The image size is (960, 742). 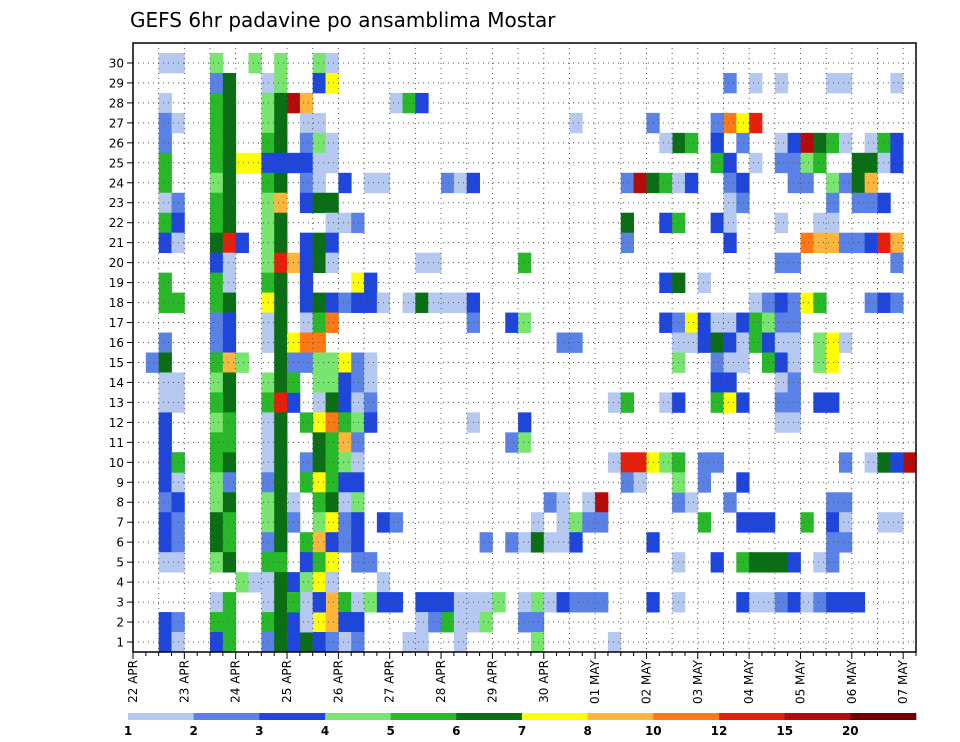 I want to click on x-tick-label: 26 APR, so click(x=338, y=681).